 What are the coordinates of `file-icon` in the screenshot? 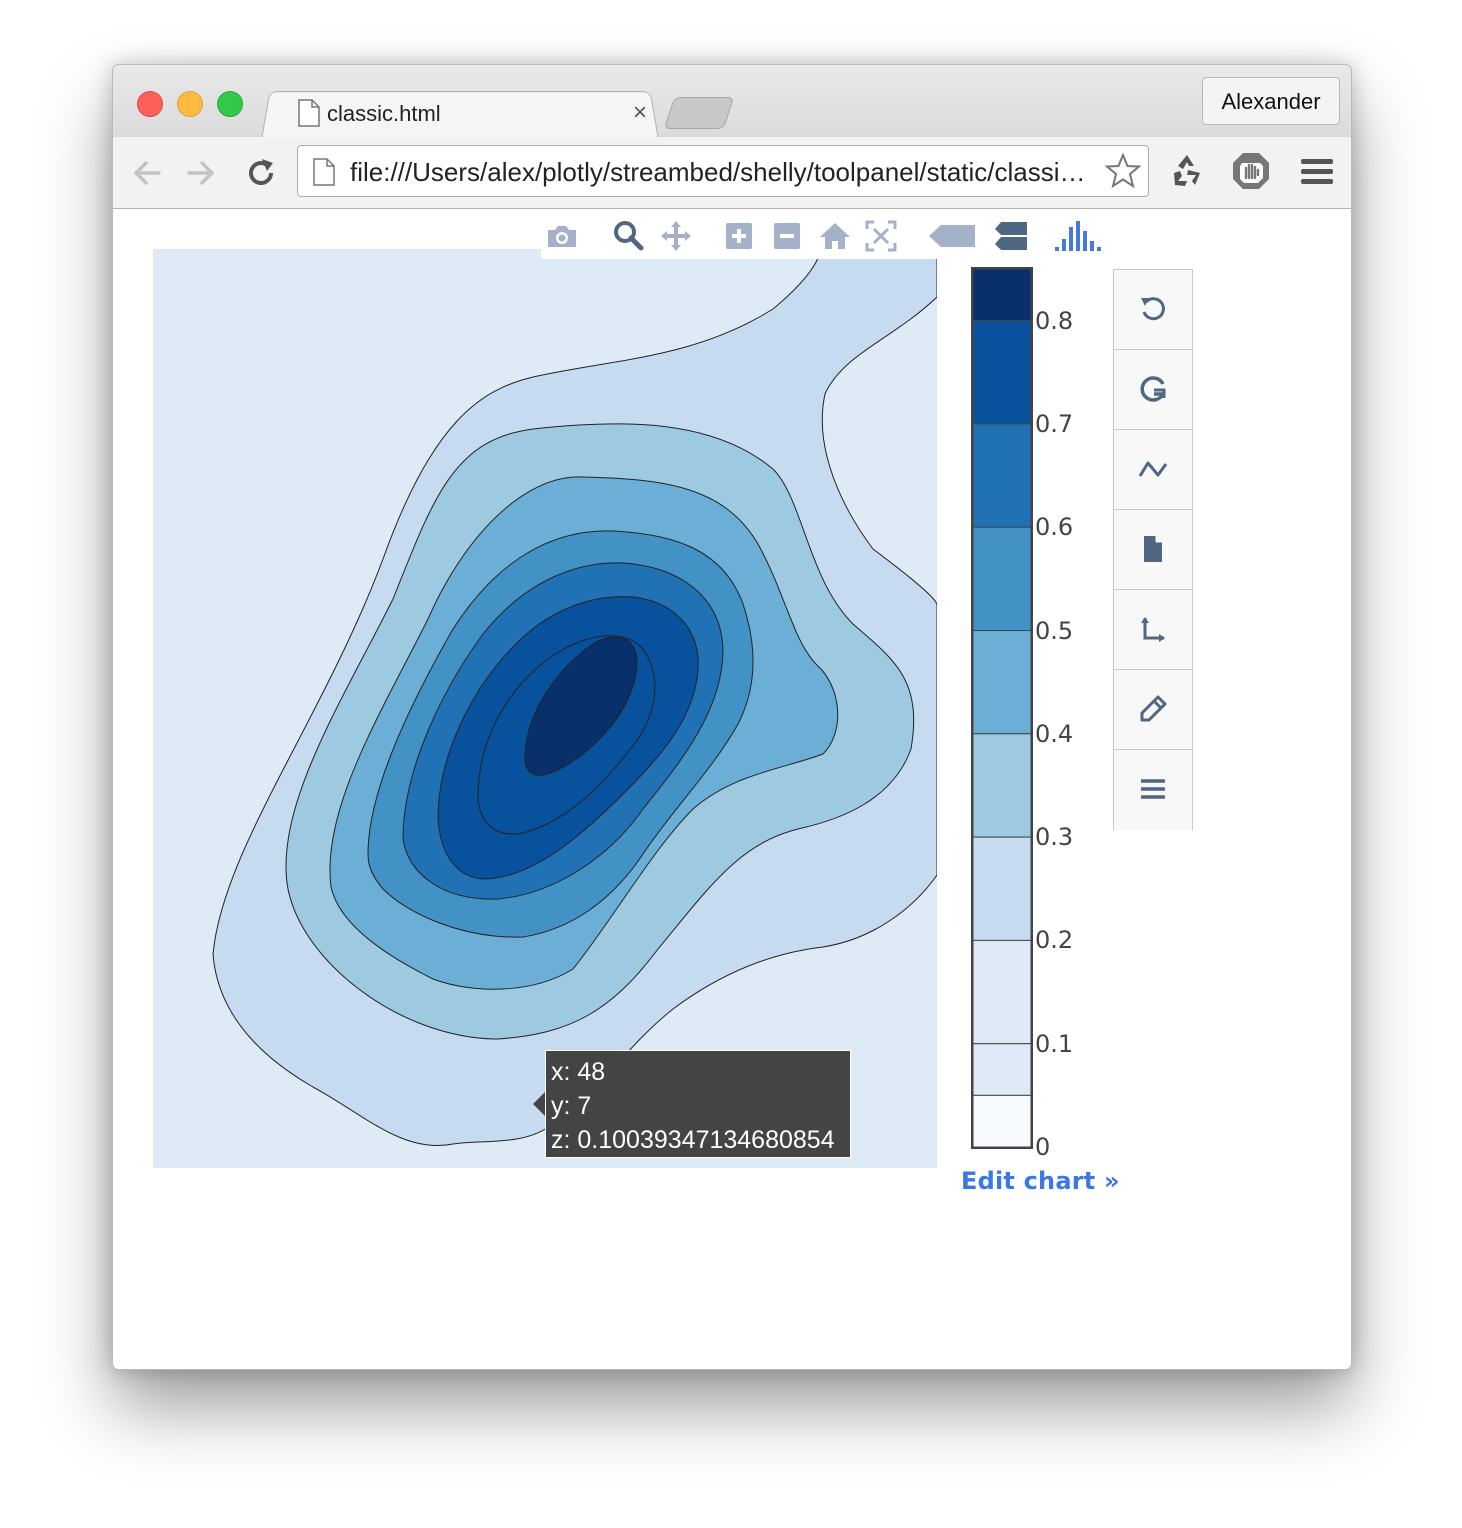 It's located at (1153, 549).